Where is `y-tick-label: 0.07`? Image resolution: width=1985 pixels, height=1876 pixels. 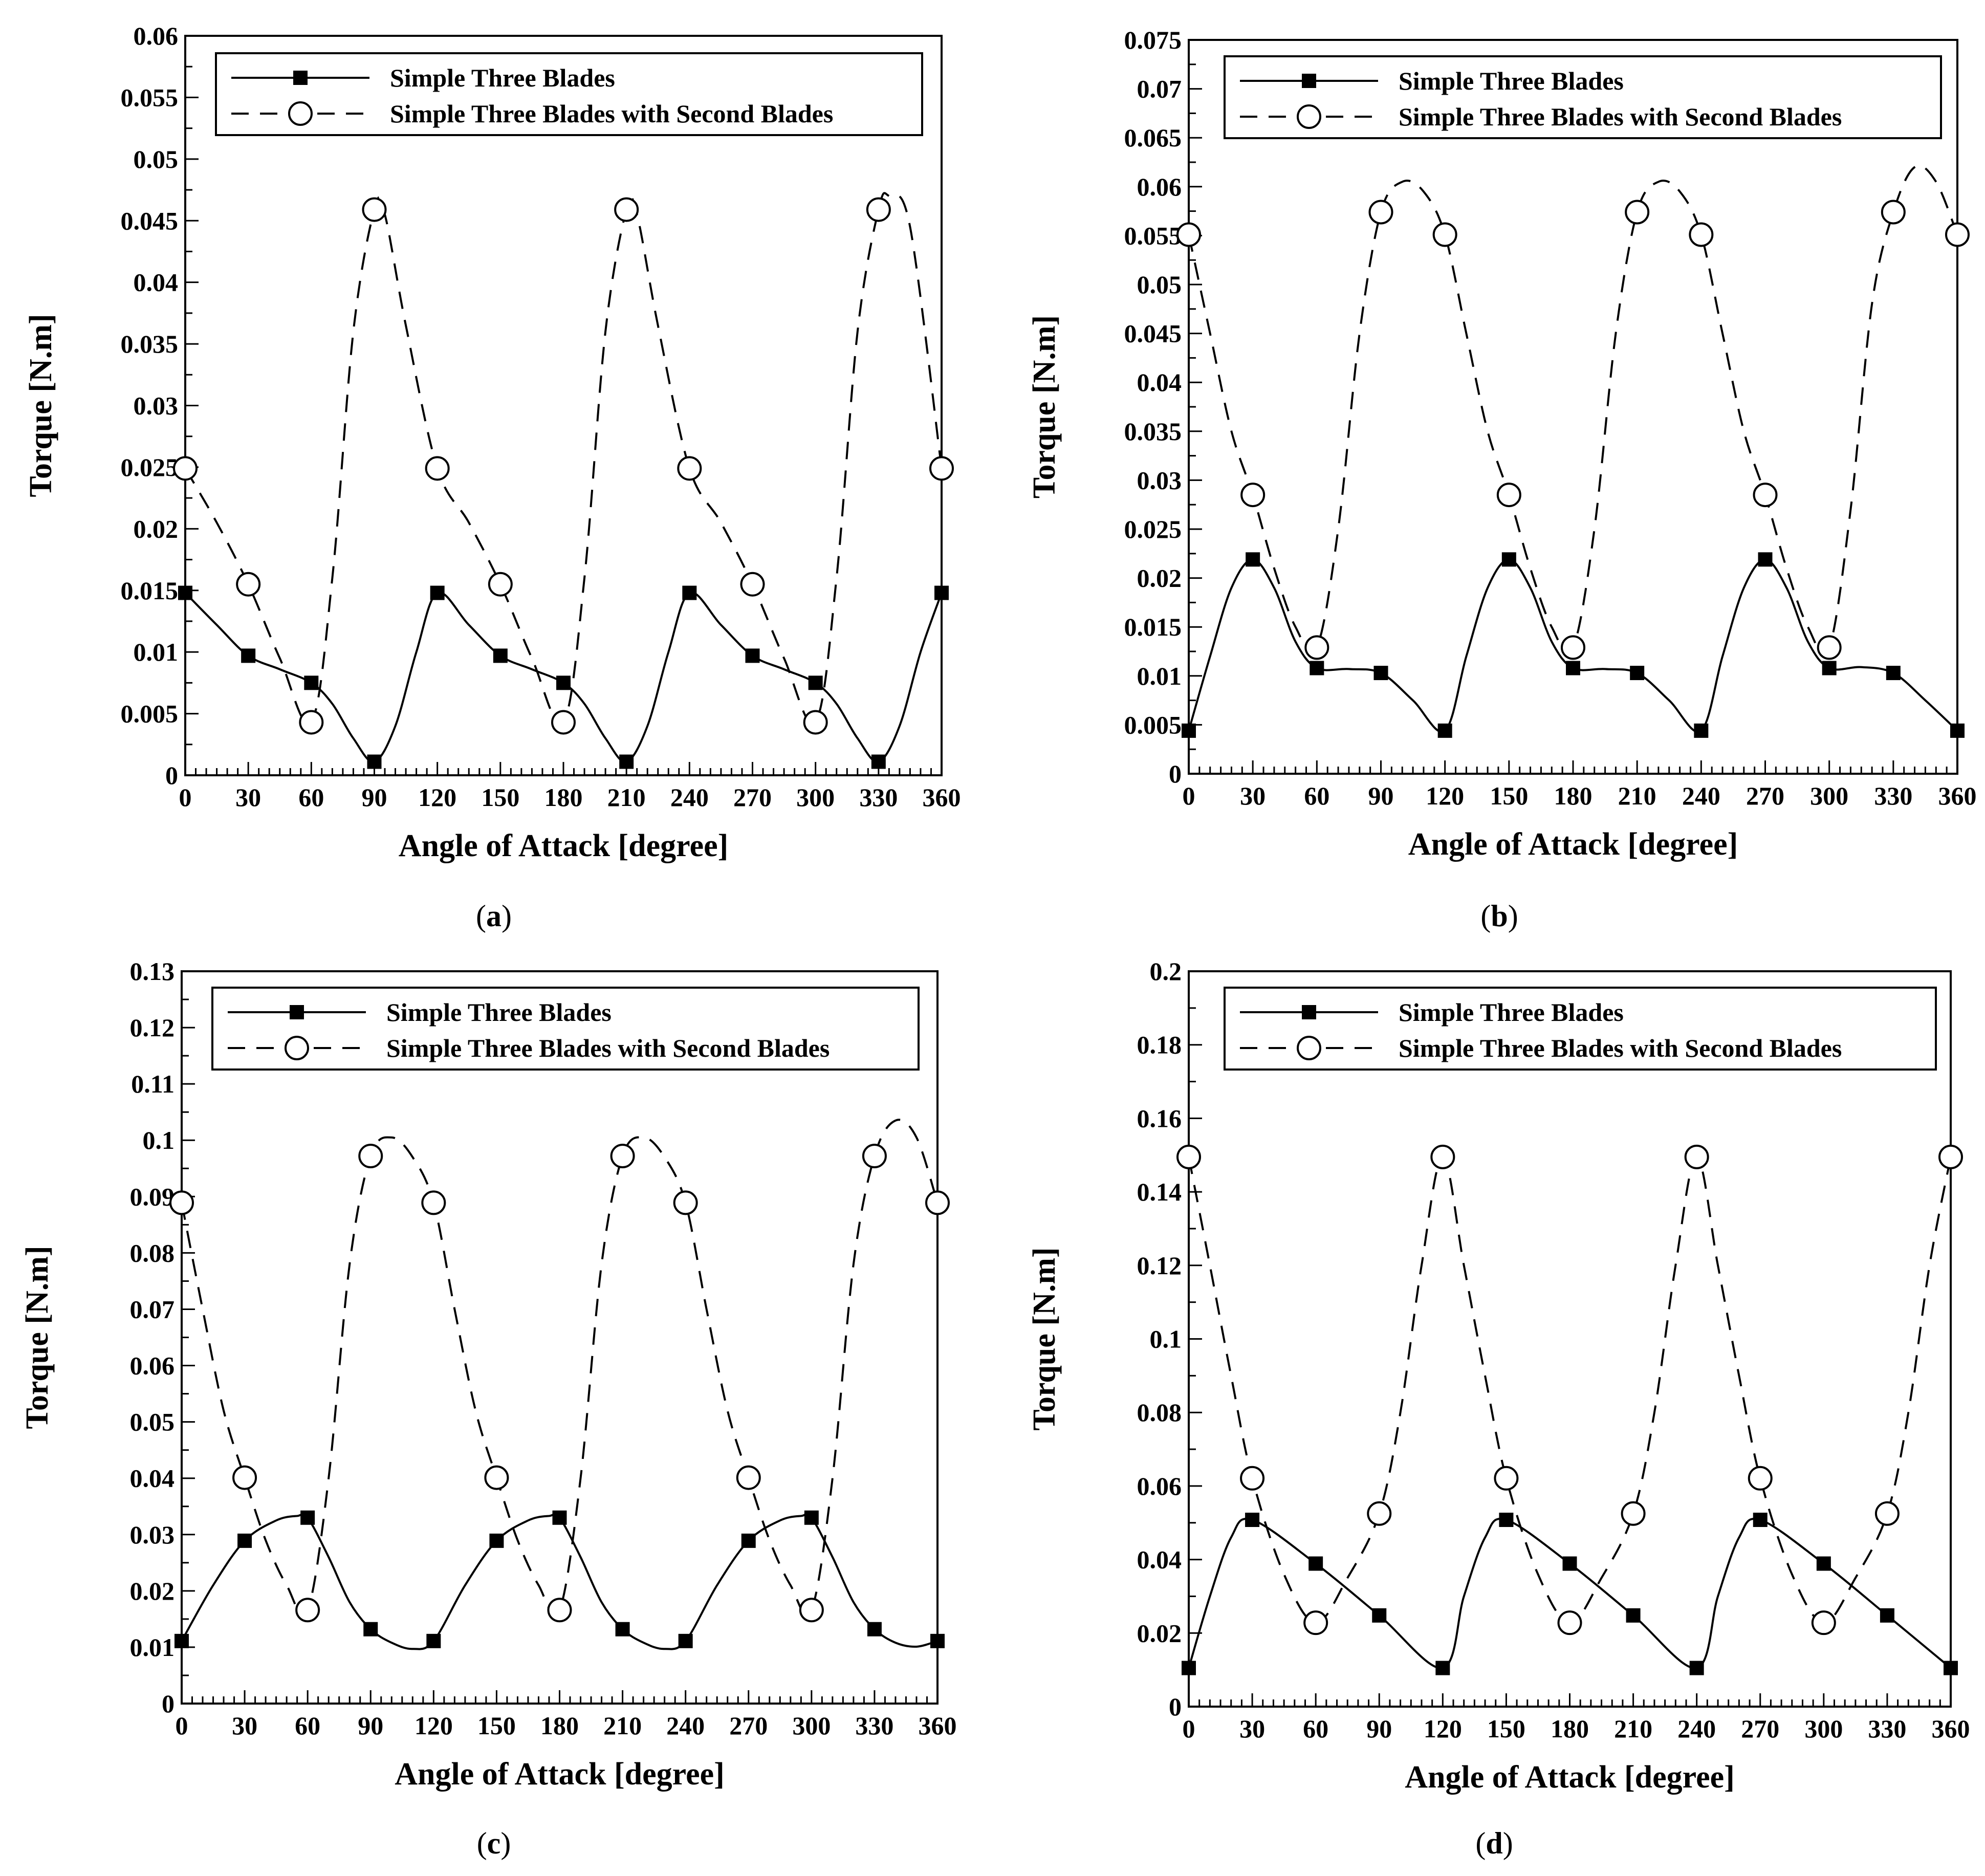
y-tick-label: 0.07 is located at coordinates (152, 1309).